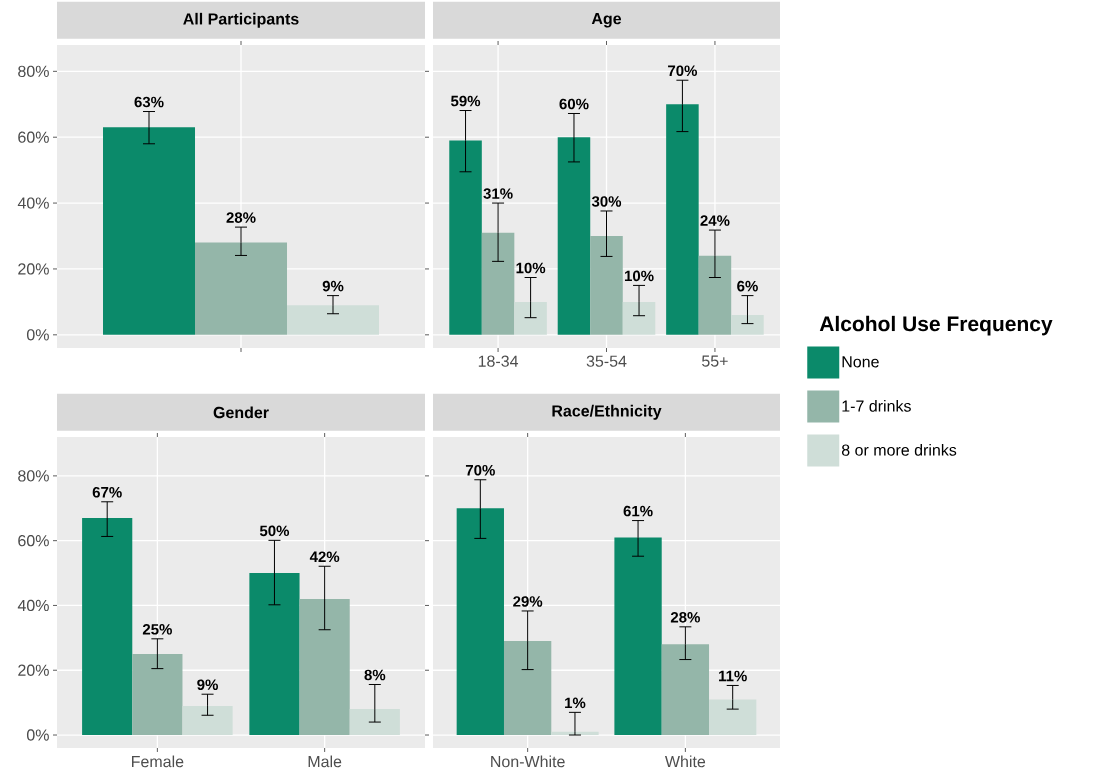 The width and height of the screenshot is (1097, 781). Describe the element at coordinates (325, 761) in the screenshot. I see `x-tick-label: Male` at that location.